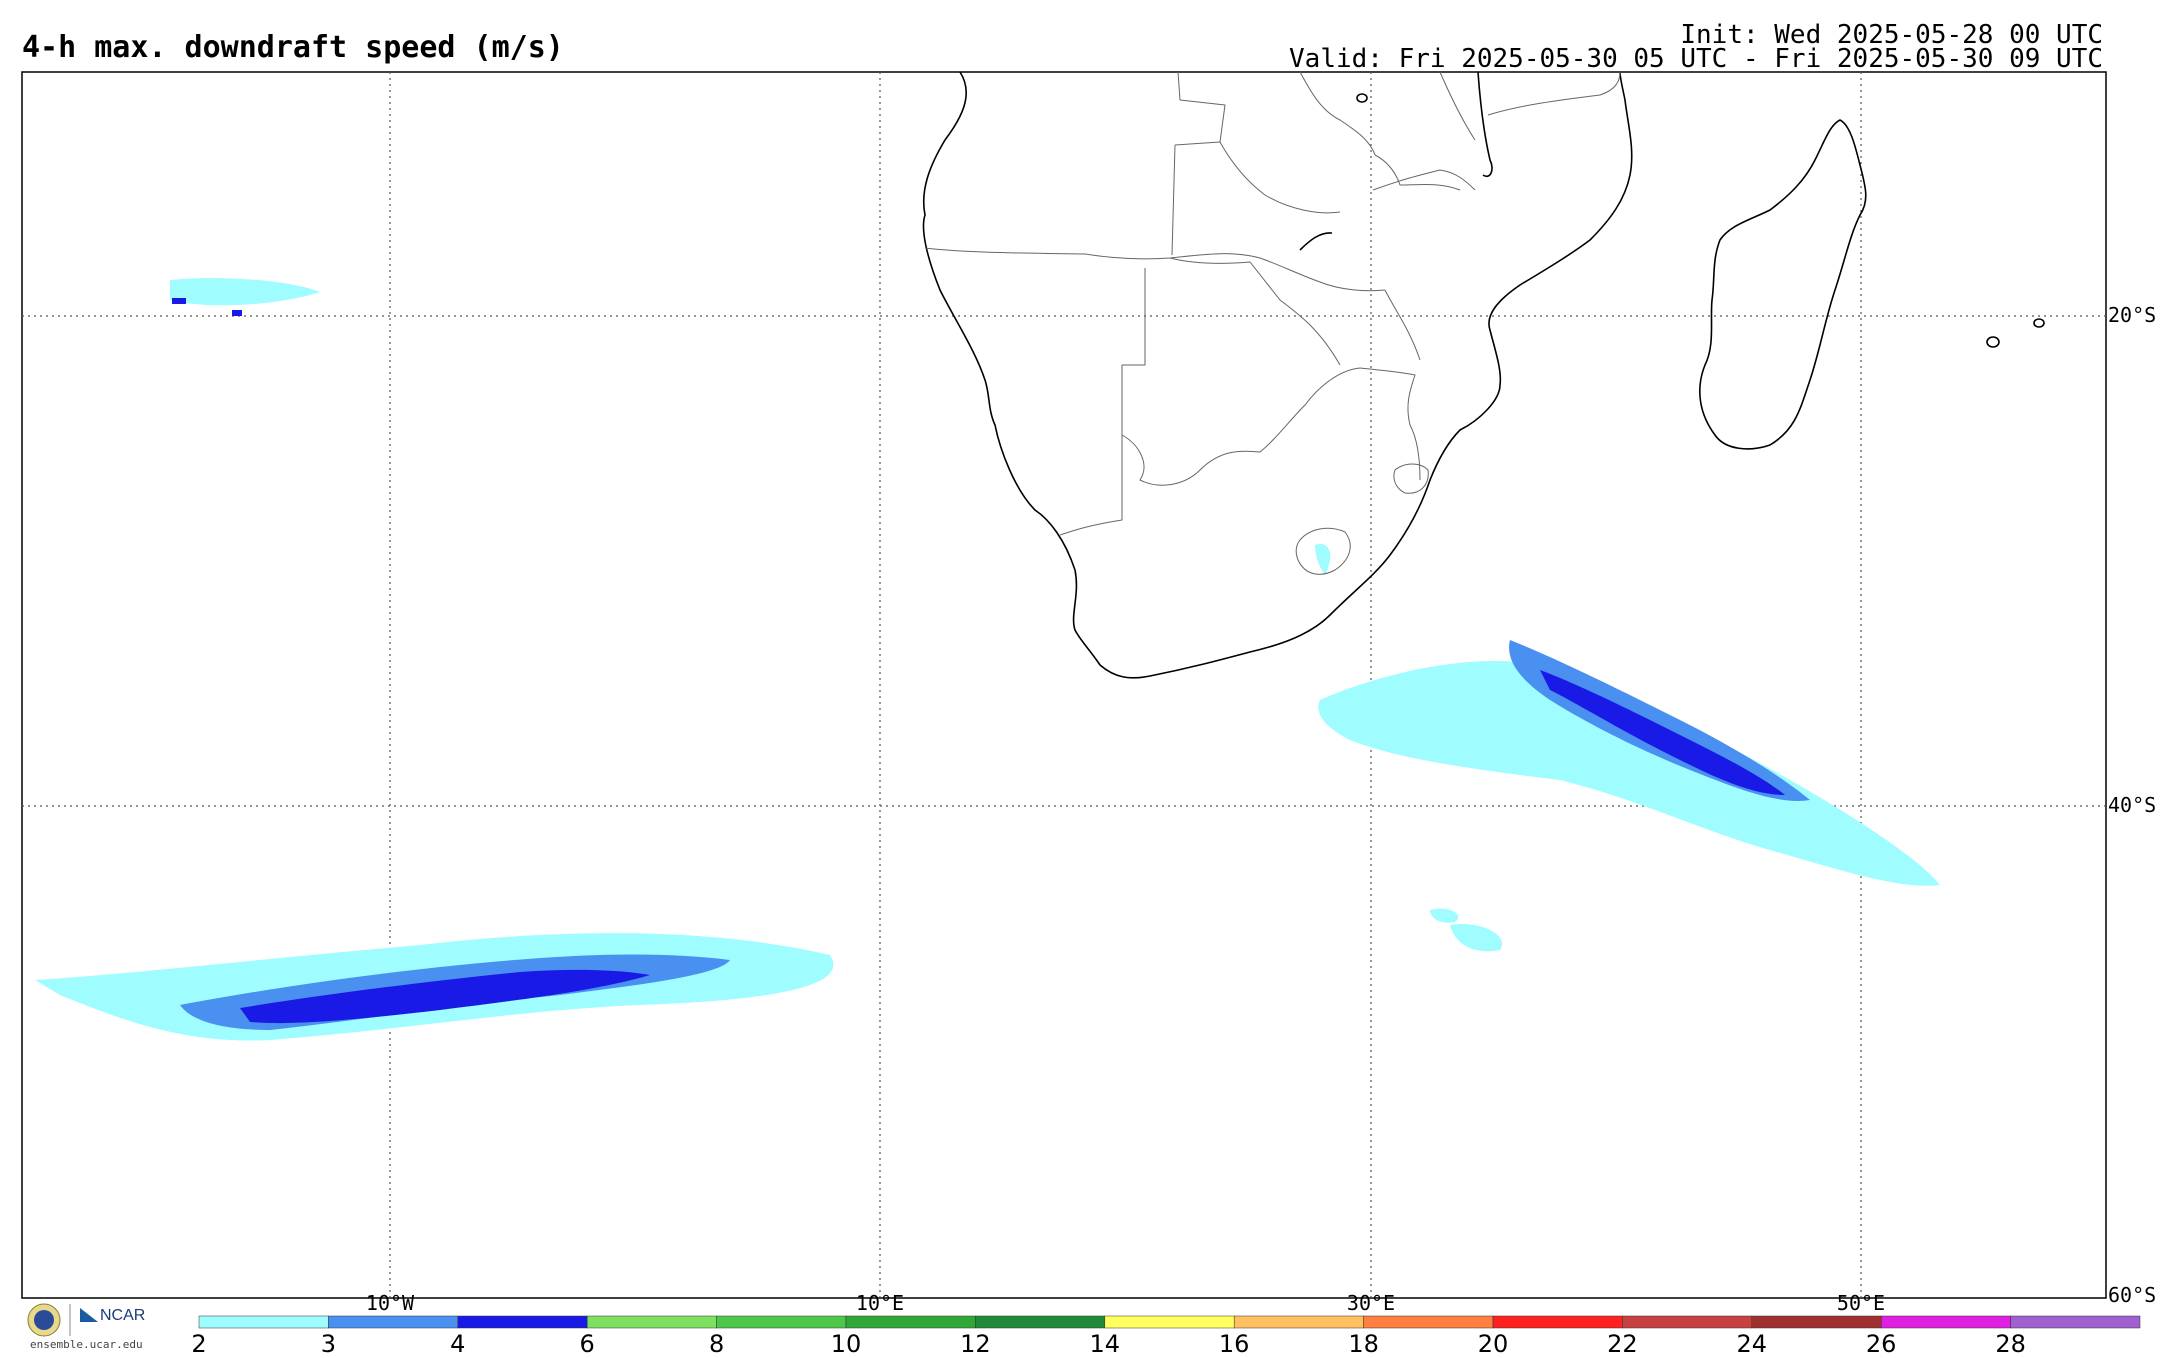  What do you see at coordinates (328, 1344) in the screenshot?
I see `colorbar-tick: 3` at bounding box center [328, 1344].